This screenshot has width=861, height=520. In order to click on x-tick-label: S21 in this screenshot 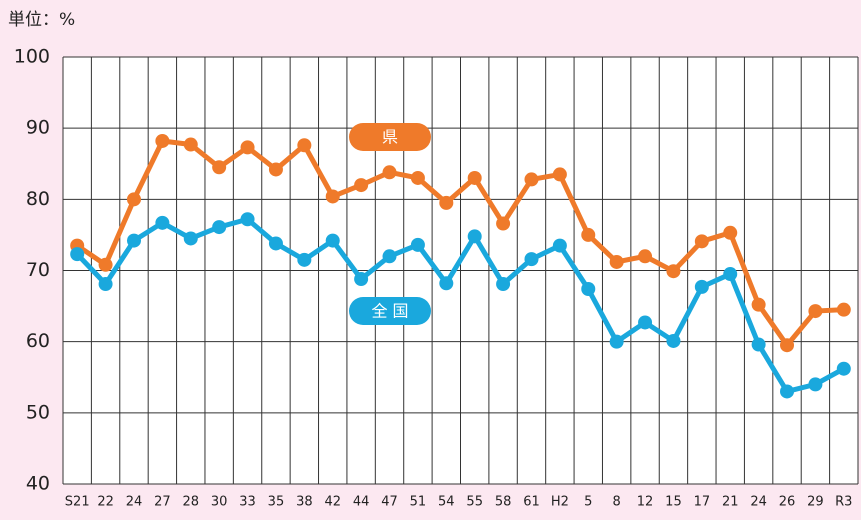, I will do `click(77, 502)`.